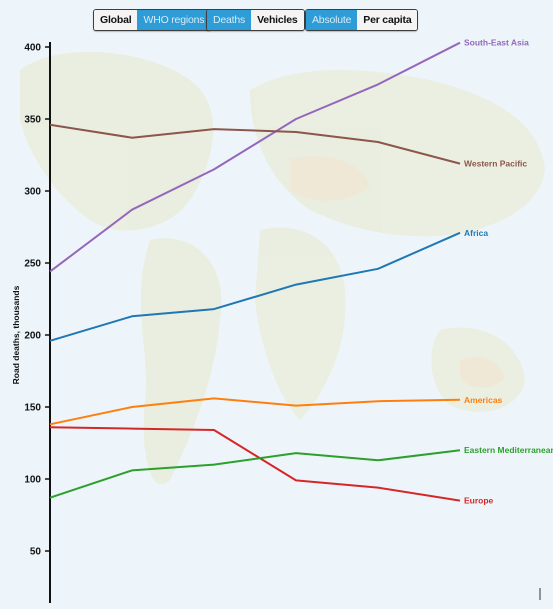 The width and height of the screenshot is (553, 609). What do you see at coordinates (332, 20) in the screenshot?
I see `absolute-option: Absolute` at bounding box center [332, 20].